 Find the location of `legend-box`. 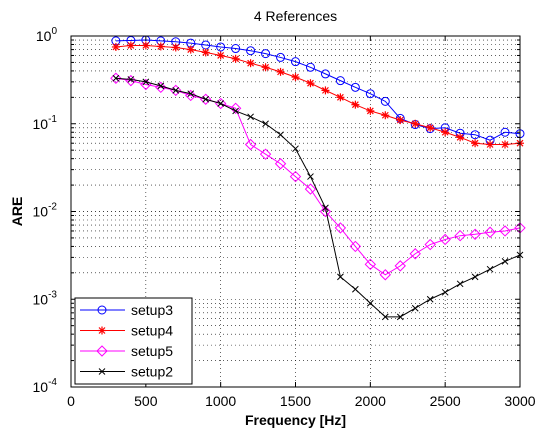

legend-box is located at coordinates (133, 341).